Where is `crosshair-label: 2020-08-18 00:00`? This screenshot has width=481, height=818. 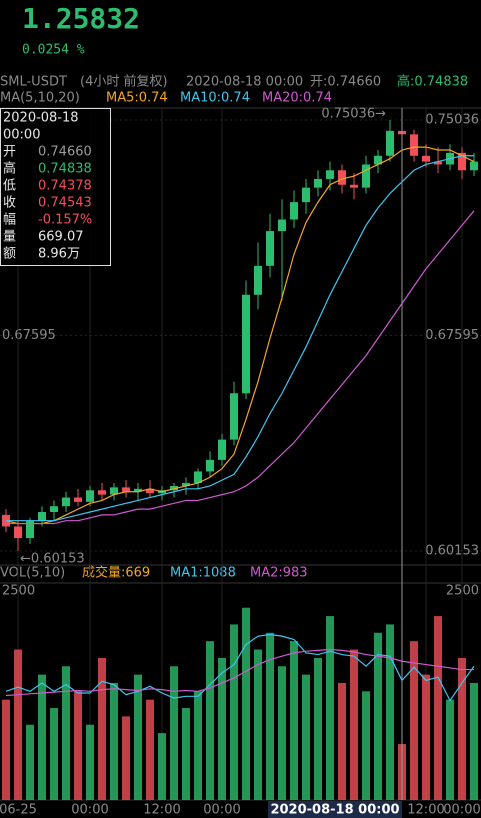 crosshair-label: 2020-08-18 00:00 is located at coordinates (334, 810).